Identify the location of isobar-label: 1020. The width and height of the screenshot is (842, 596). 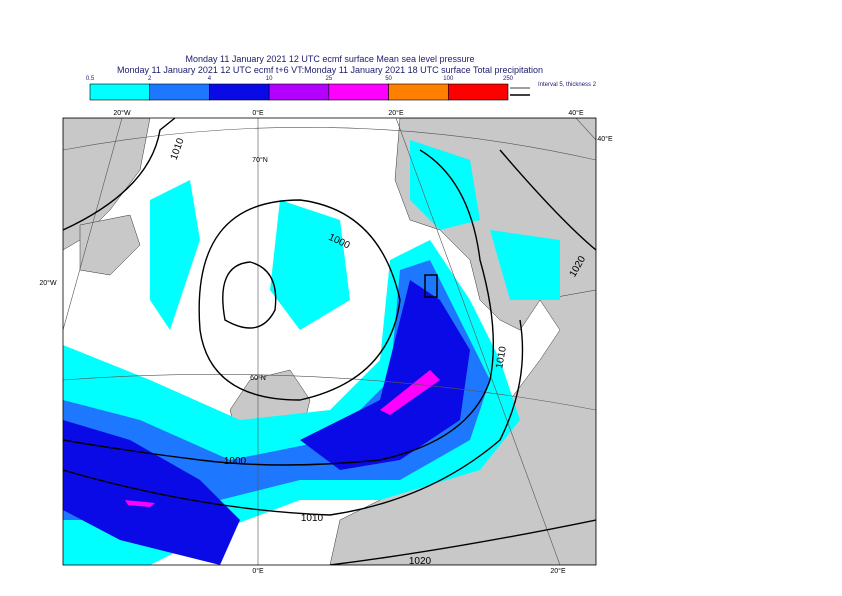
(420, 561).